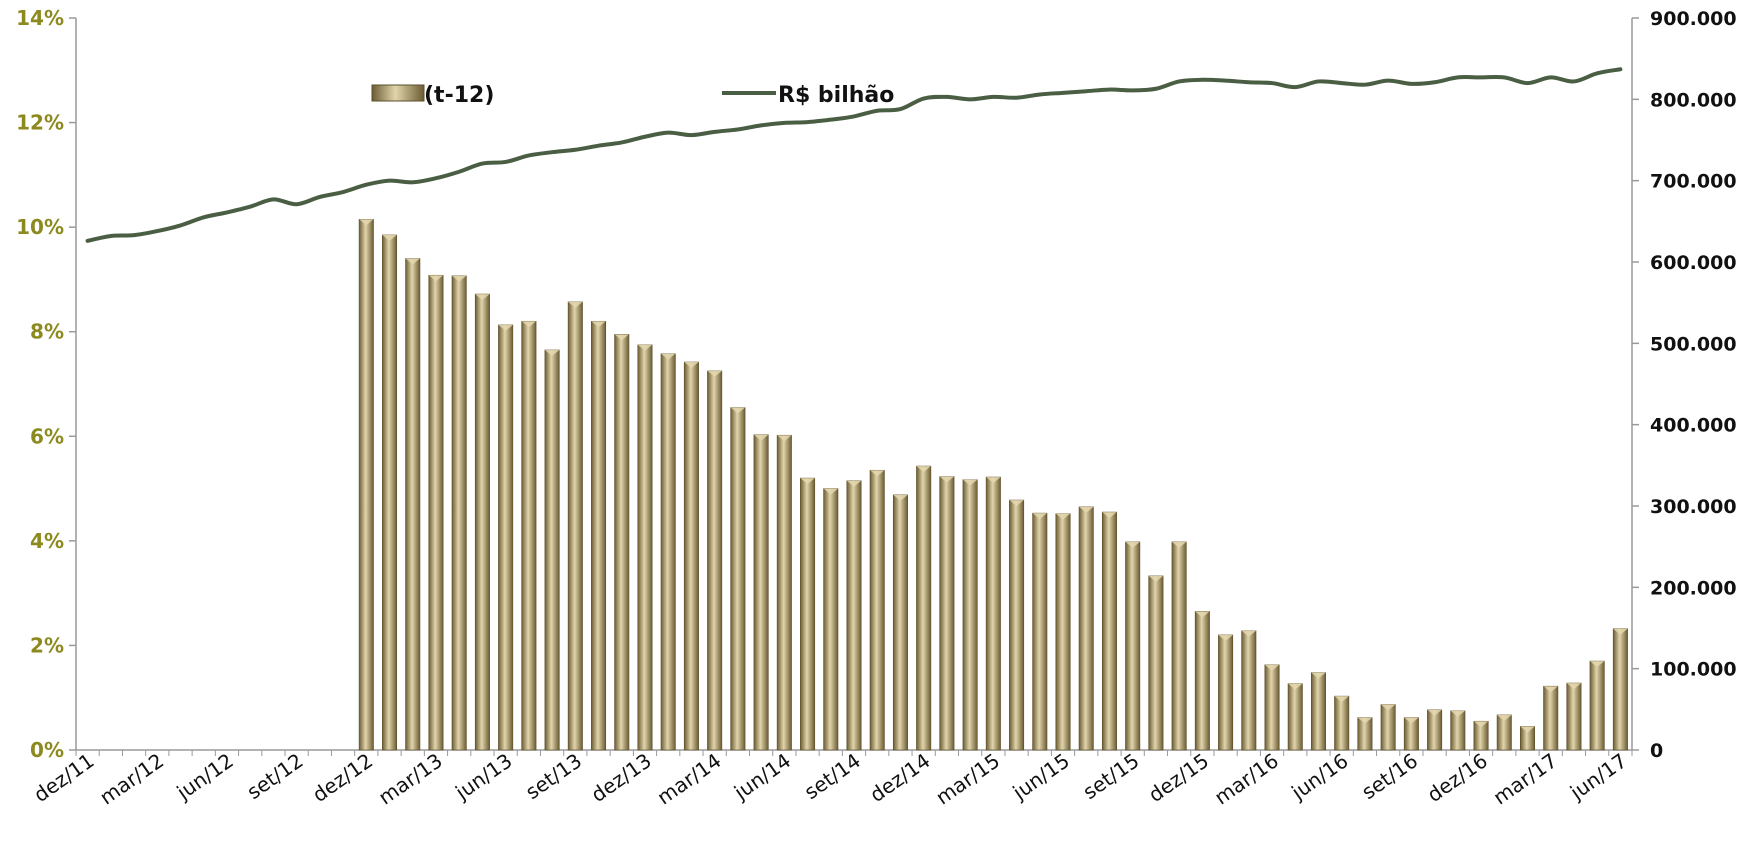  What do you see at coordinates (274, 776) in the screenshot?
I see `x-tick-label: set/12` at bounding box center [274, 776].